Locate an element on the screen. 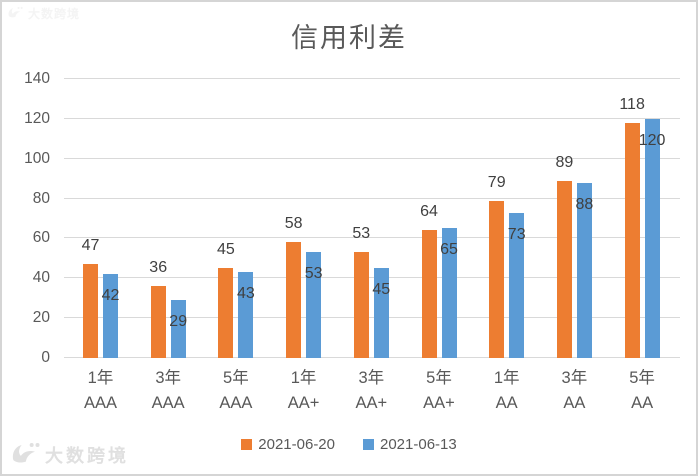  category-label: 1年 AA is located at coordinates (507, 391).